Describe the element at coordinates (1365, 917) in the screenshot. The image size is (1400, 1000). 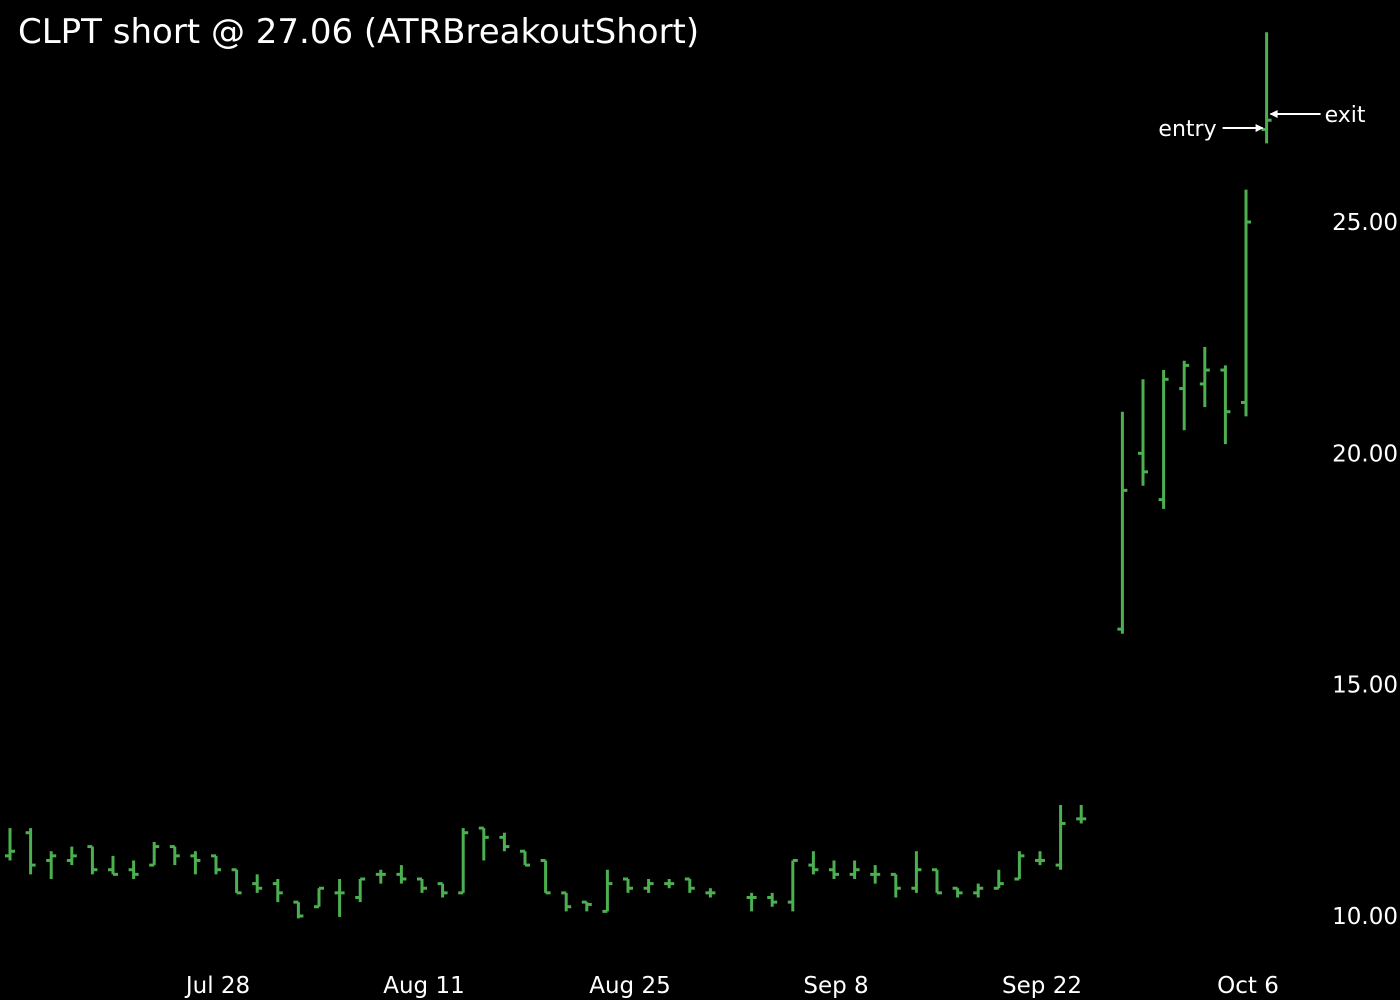
I see `y-tick-label: 10.00` at that location.